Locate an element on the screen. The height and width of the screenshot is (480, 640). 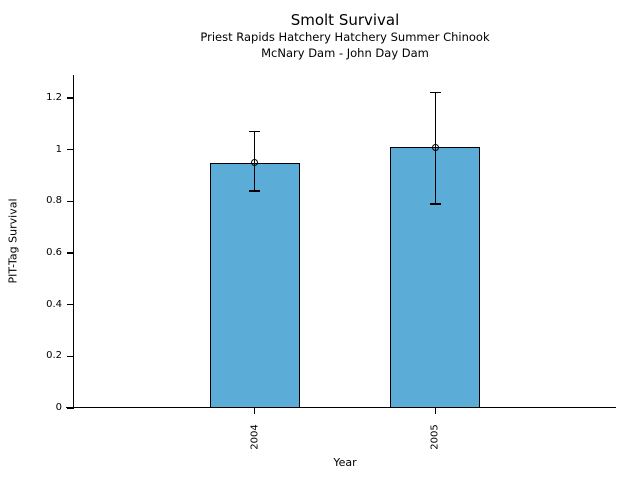
y-axis-title: PIT-Tag Survival is located at coordinates (13, 241).